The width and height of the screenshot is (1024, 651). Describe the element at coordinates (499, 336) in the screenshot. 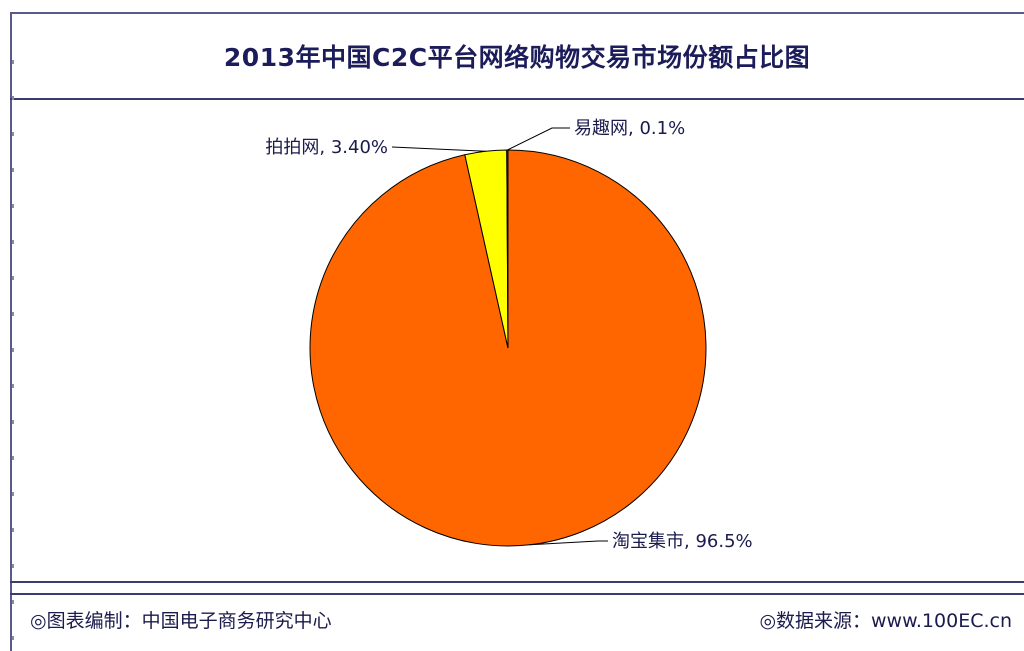

I see `leader-lines` at that location.